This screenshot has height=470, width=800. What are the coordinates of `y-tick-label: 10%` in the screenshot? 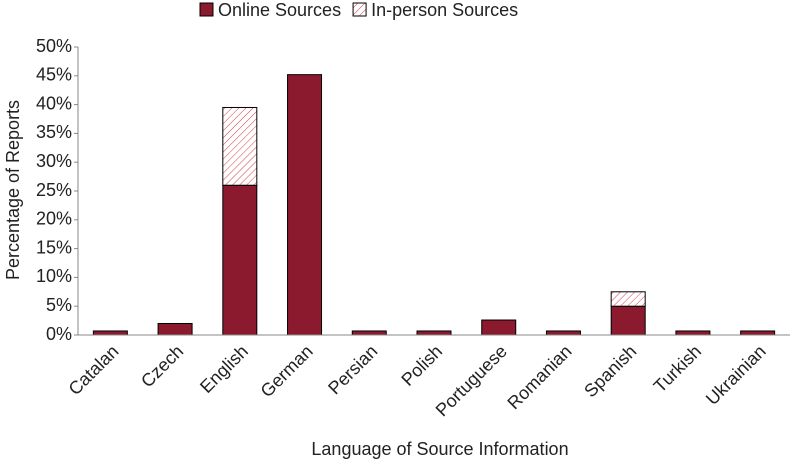 It's located at (54, 276).